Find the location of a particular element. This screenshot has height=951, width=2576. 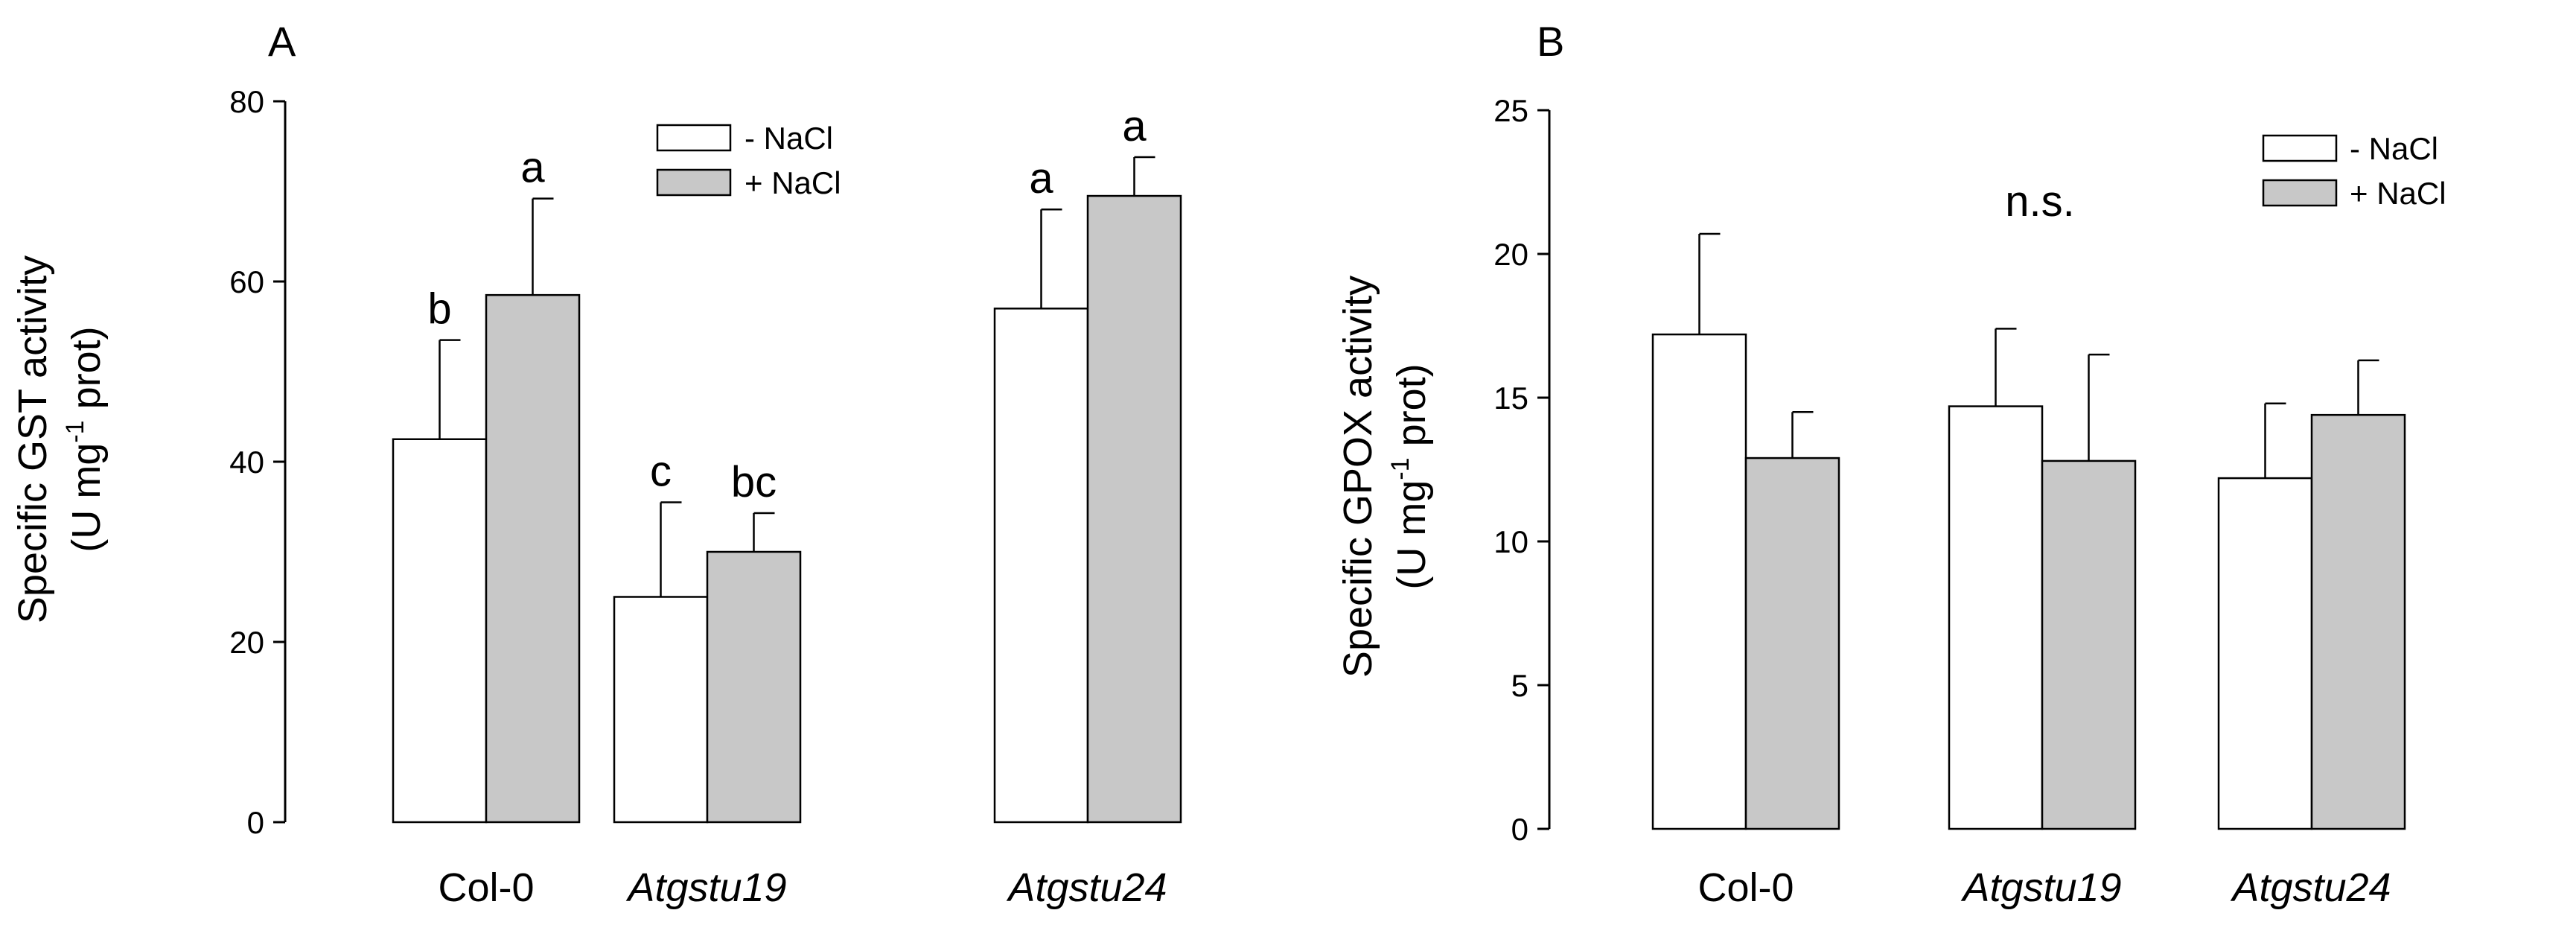

panel-b-ylabel: Specific GPOX activity (U mg-1 prot) is located at coordinates (1385, 477).